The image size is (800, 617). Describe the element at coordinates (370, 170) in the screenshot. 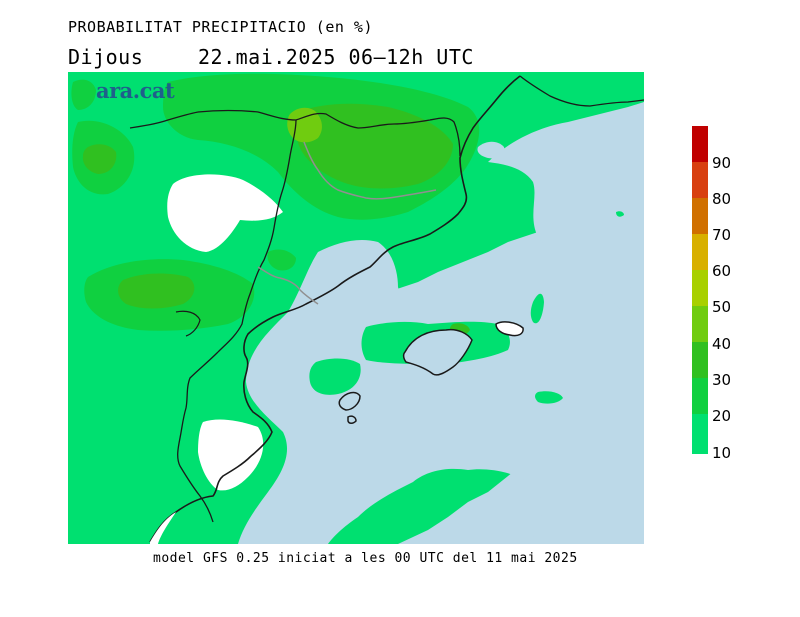

I see `river-segre` at that location.